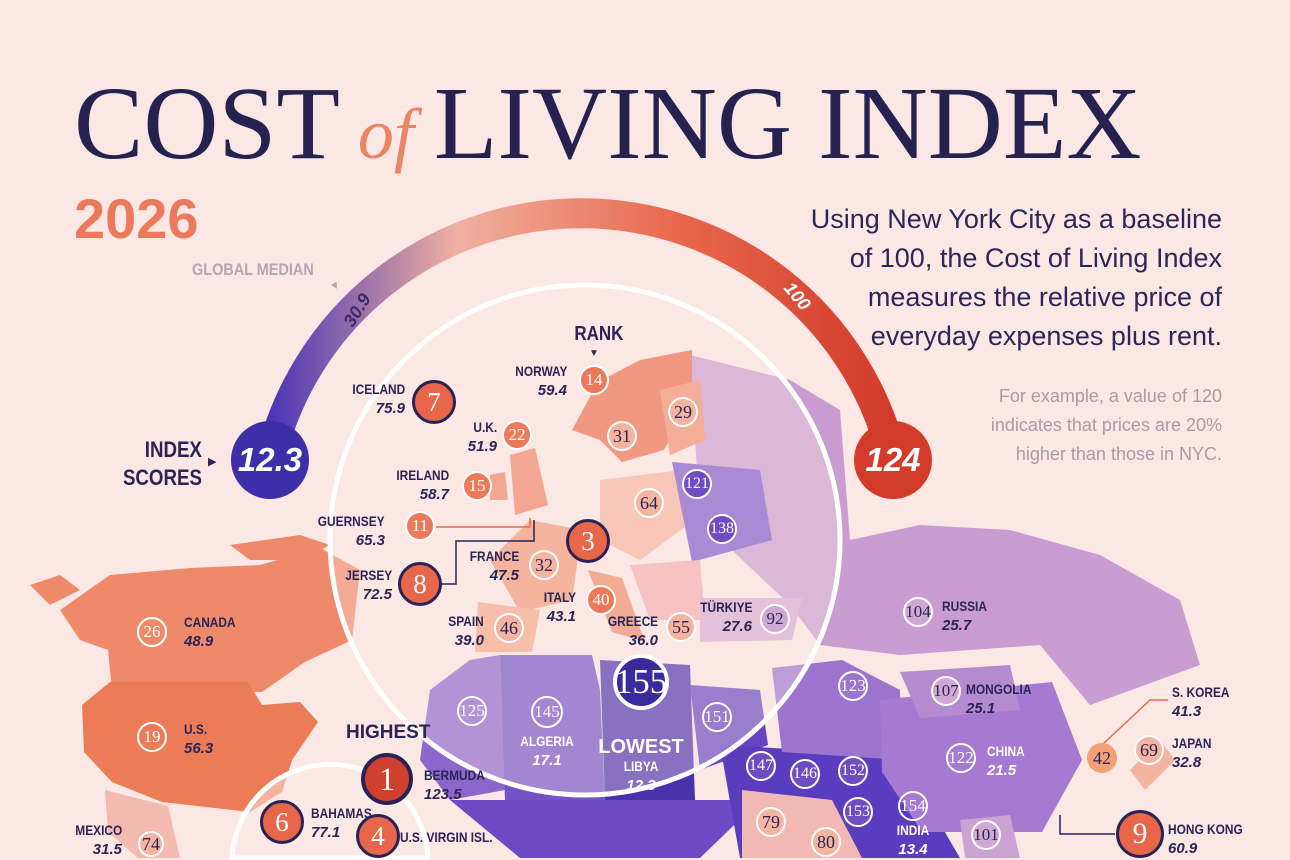 The image size is (1290, 860). What do you see at coordinates (968, 616) in the screenshot?
I see `country-label-russia: RUSSIA 25.7` at bounding box center [968, 616].